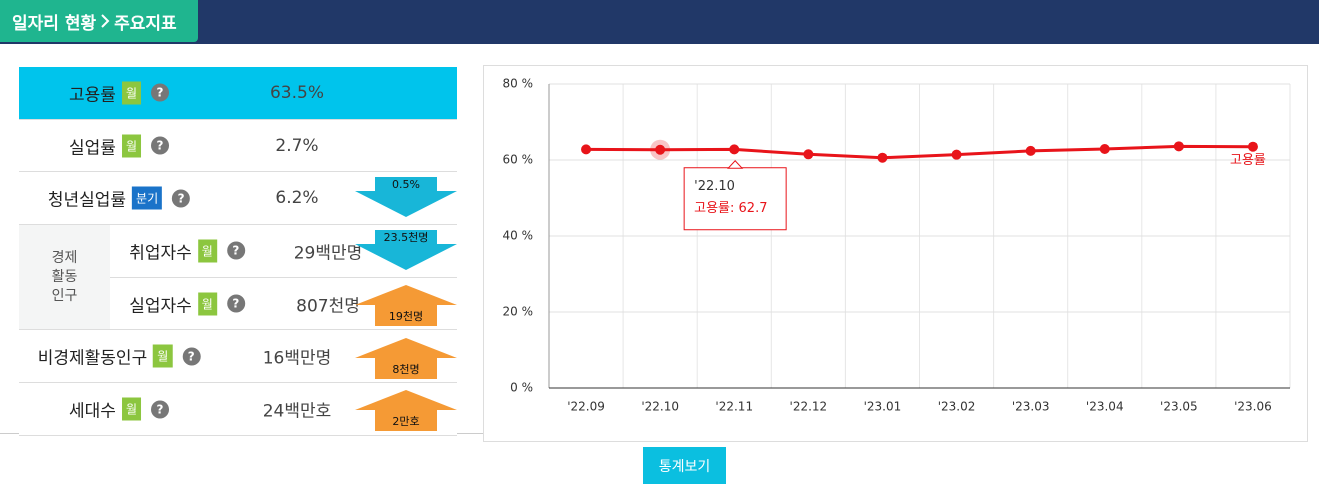  What do you see at coordinates (406, 237) in the screenshot?
I see `change-label: 23.5천명` at bounding box center [406, 237].